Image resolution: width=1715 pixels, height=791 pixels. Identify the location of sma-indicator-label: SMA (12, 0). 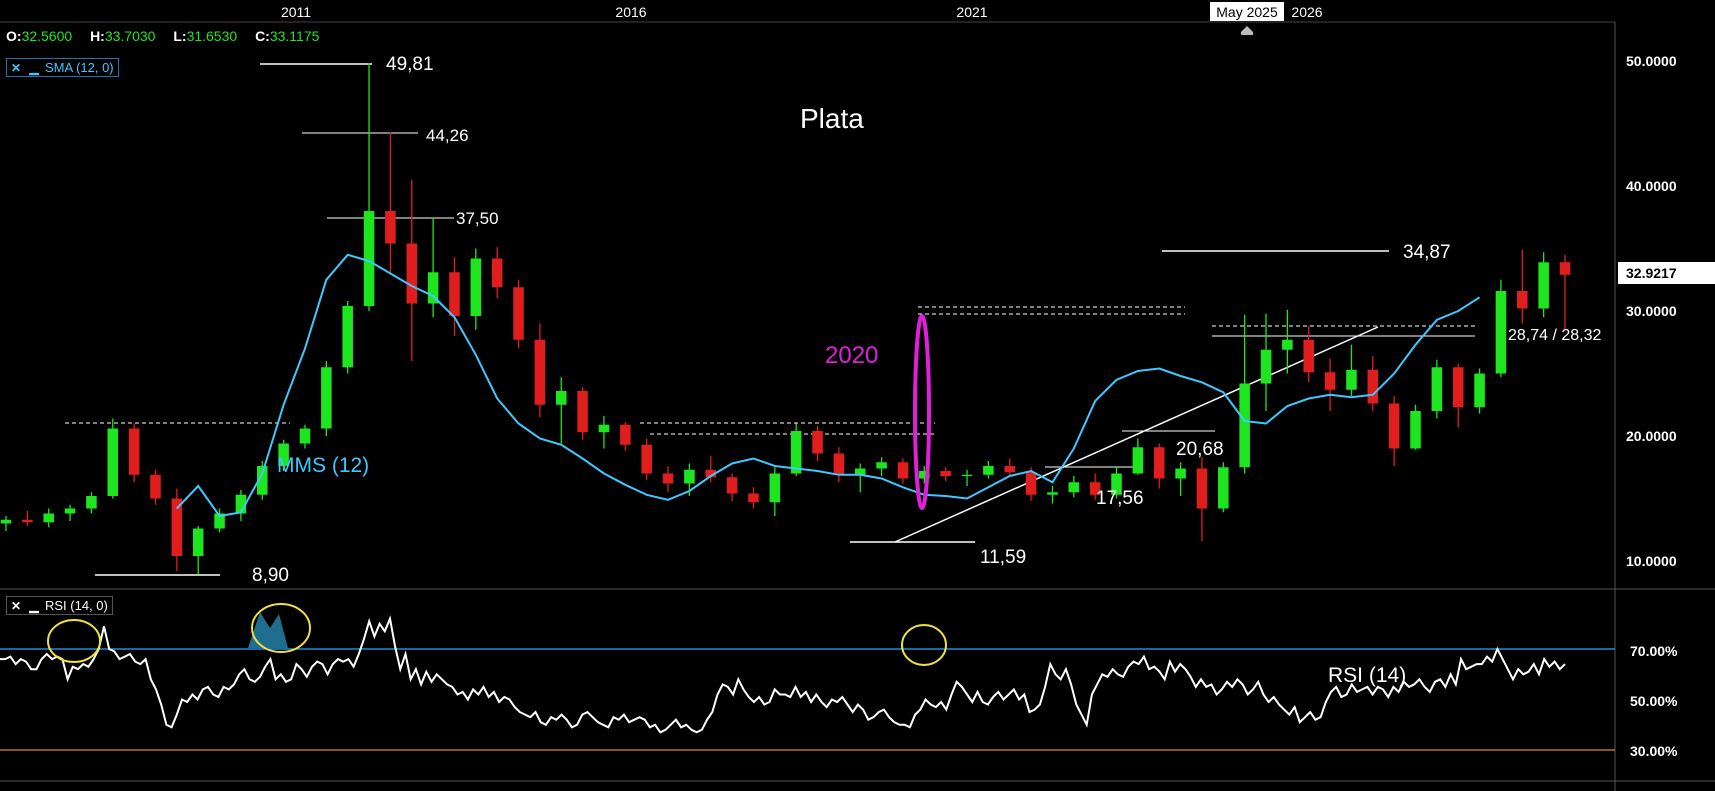
(79, 67).